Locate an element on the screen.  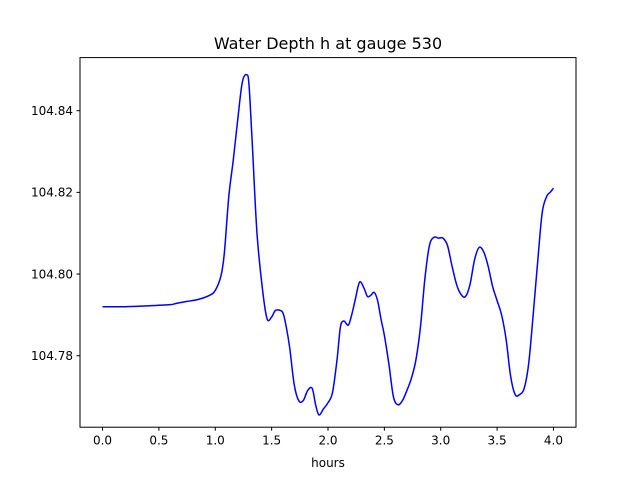
x-tick-label: 2.5 is located at coordinates (384, 441).